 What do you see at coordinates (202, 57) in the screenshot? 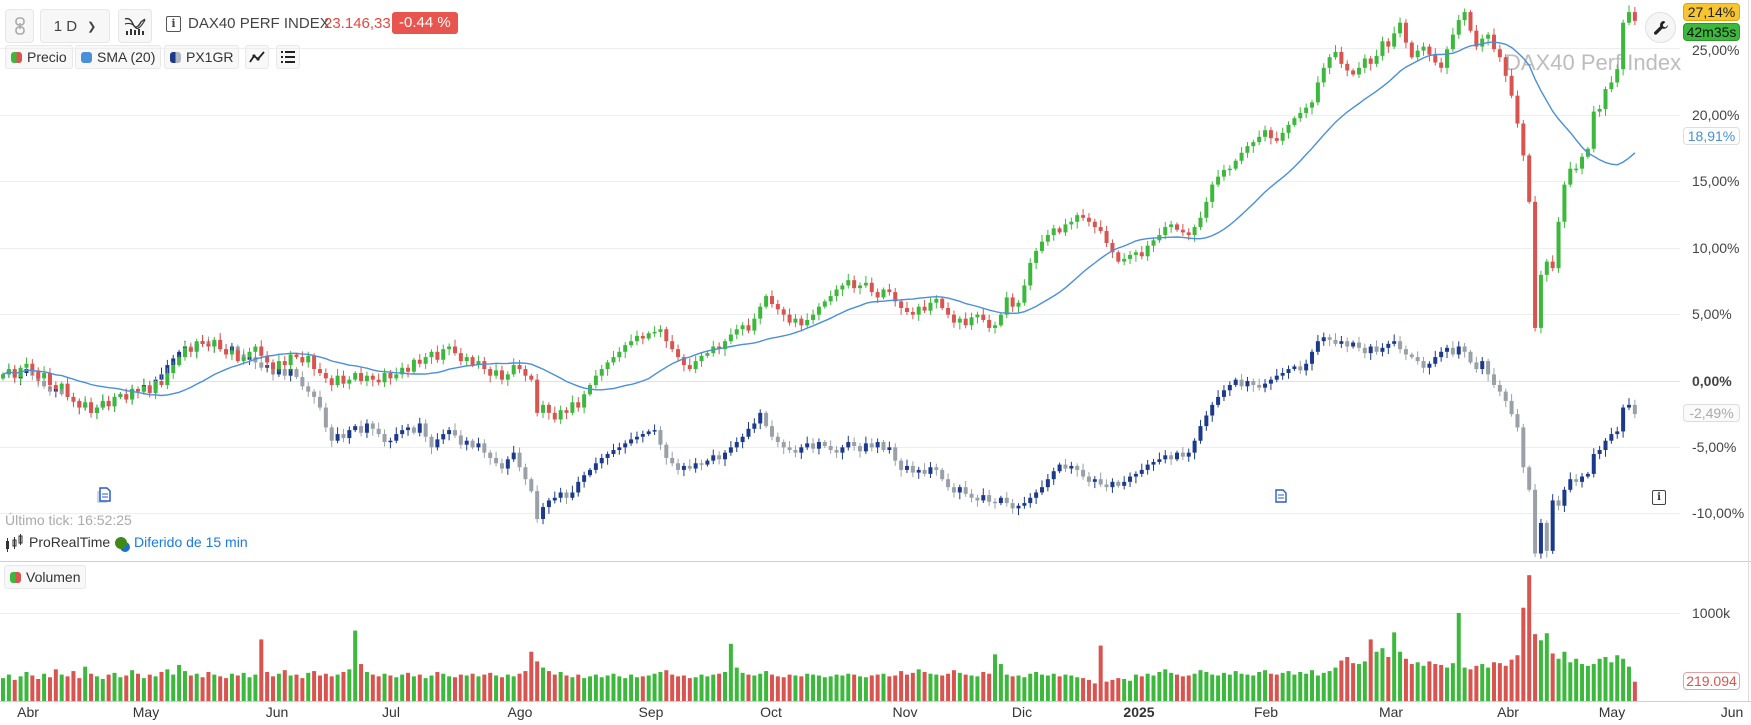
I see `legend-compare: PX1GR` at bounding box center [202, 57].